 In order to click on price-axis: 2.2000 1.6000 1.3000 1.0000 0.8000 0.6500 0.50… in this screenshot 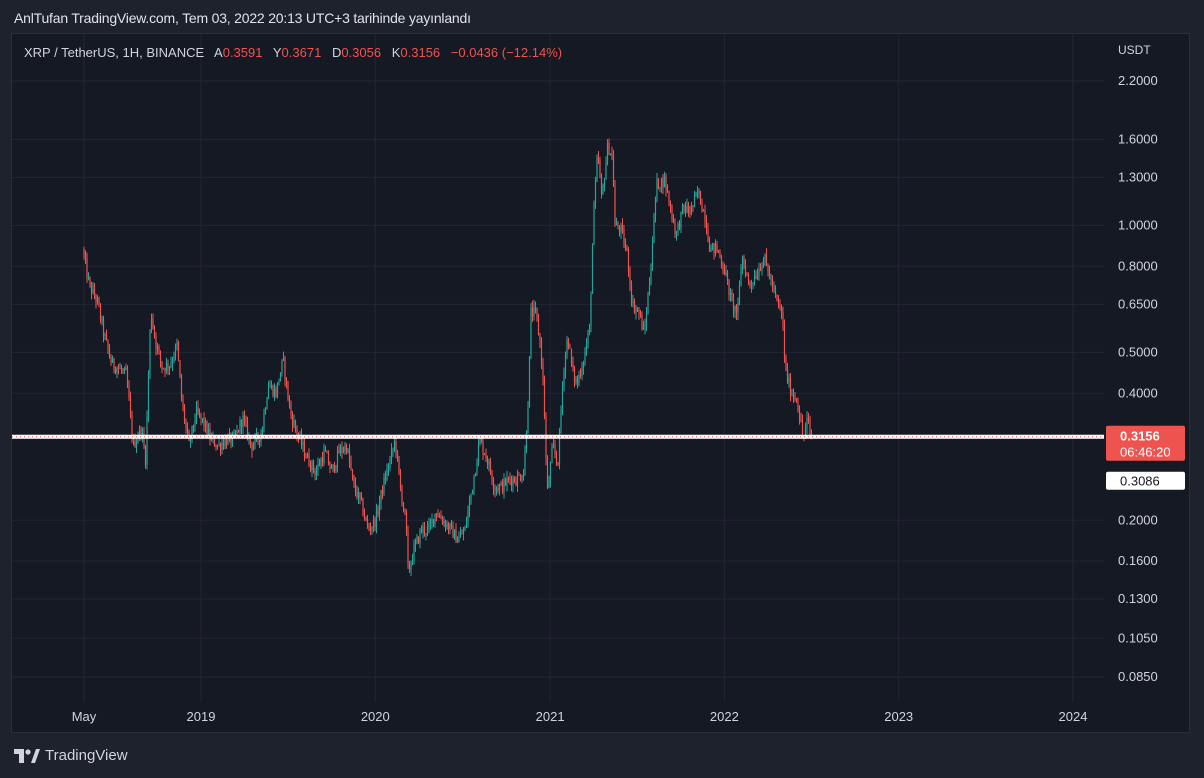, I will do `click(1138, 378)`.